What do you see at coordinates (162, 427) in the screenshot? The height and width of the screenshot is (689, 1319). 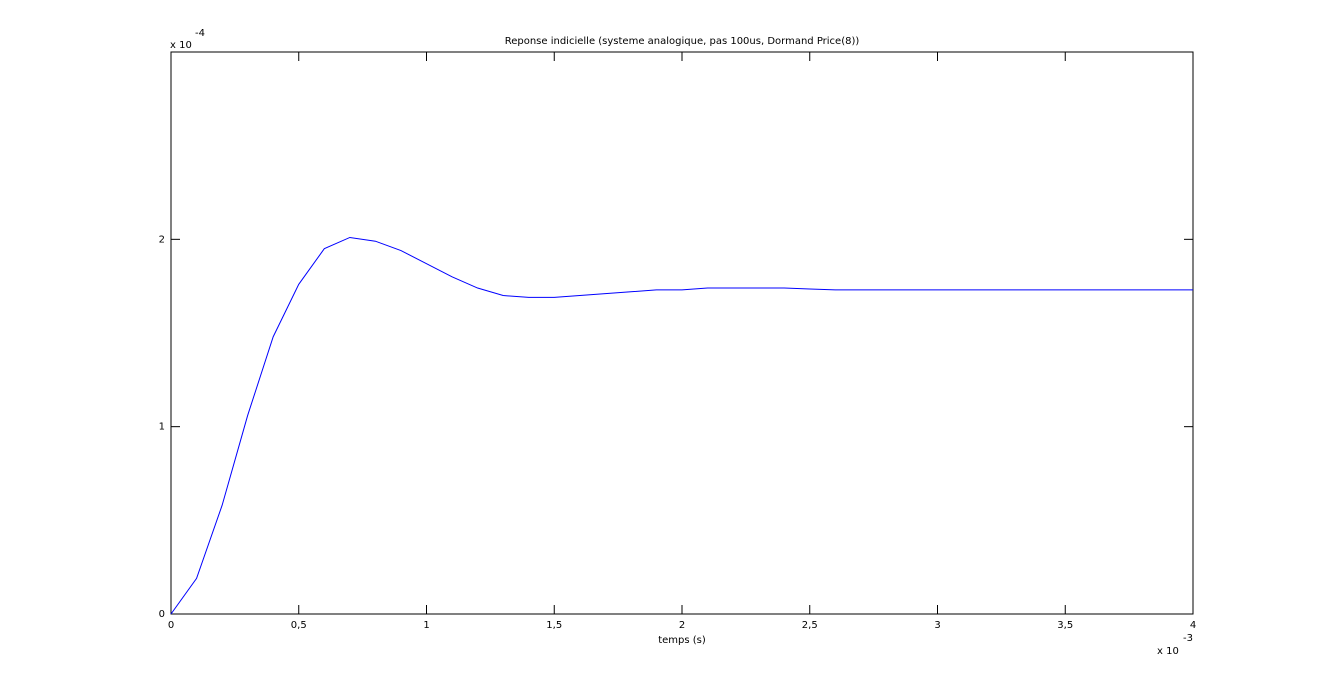 I see `y-tick-label: 1` at bounding box center [162, 427].